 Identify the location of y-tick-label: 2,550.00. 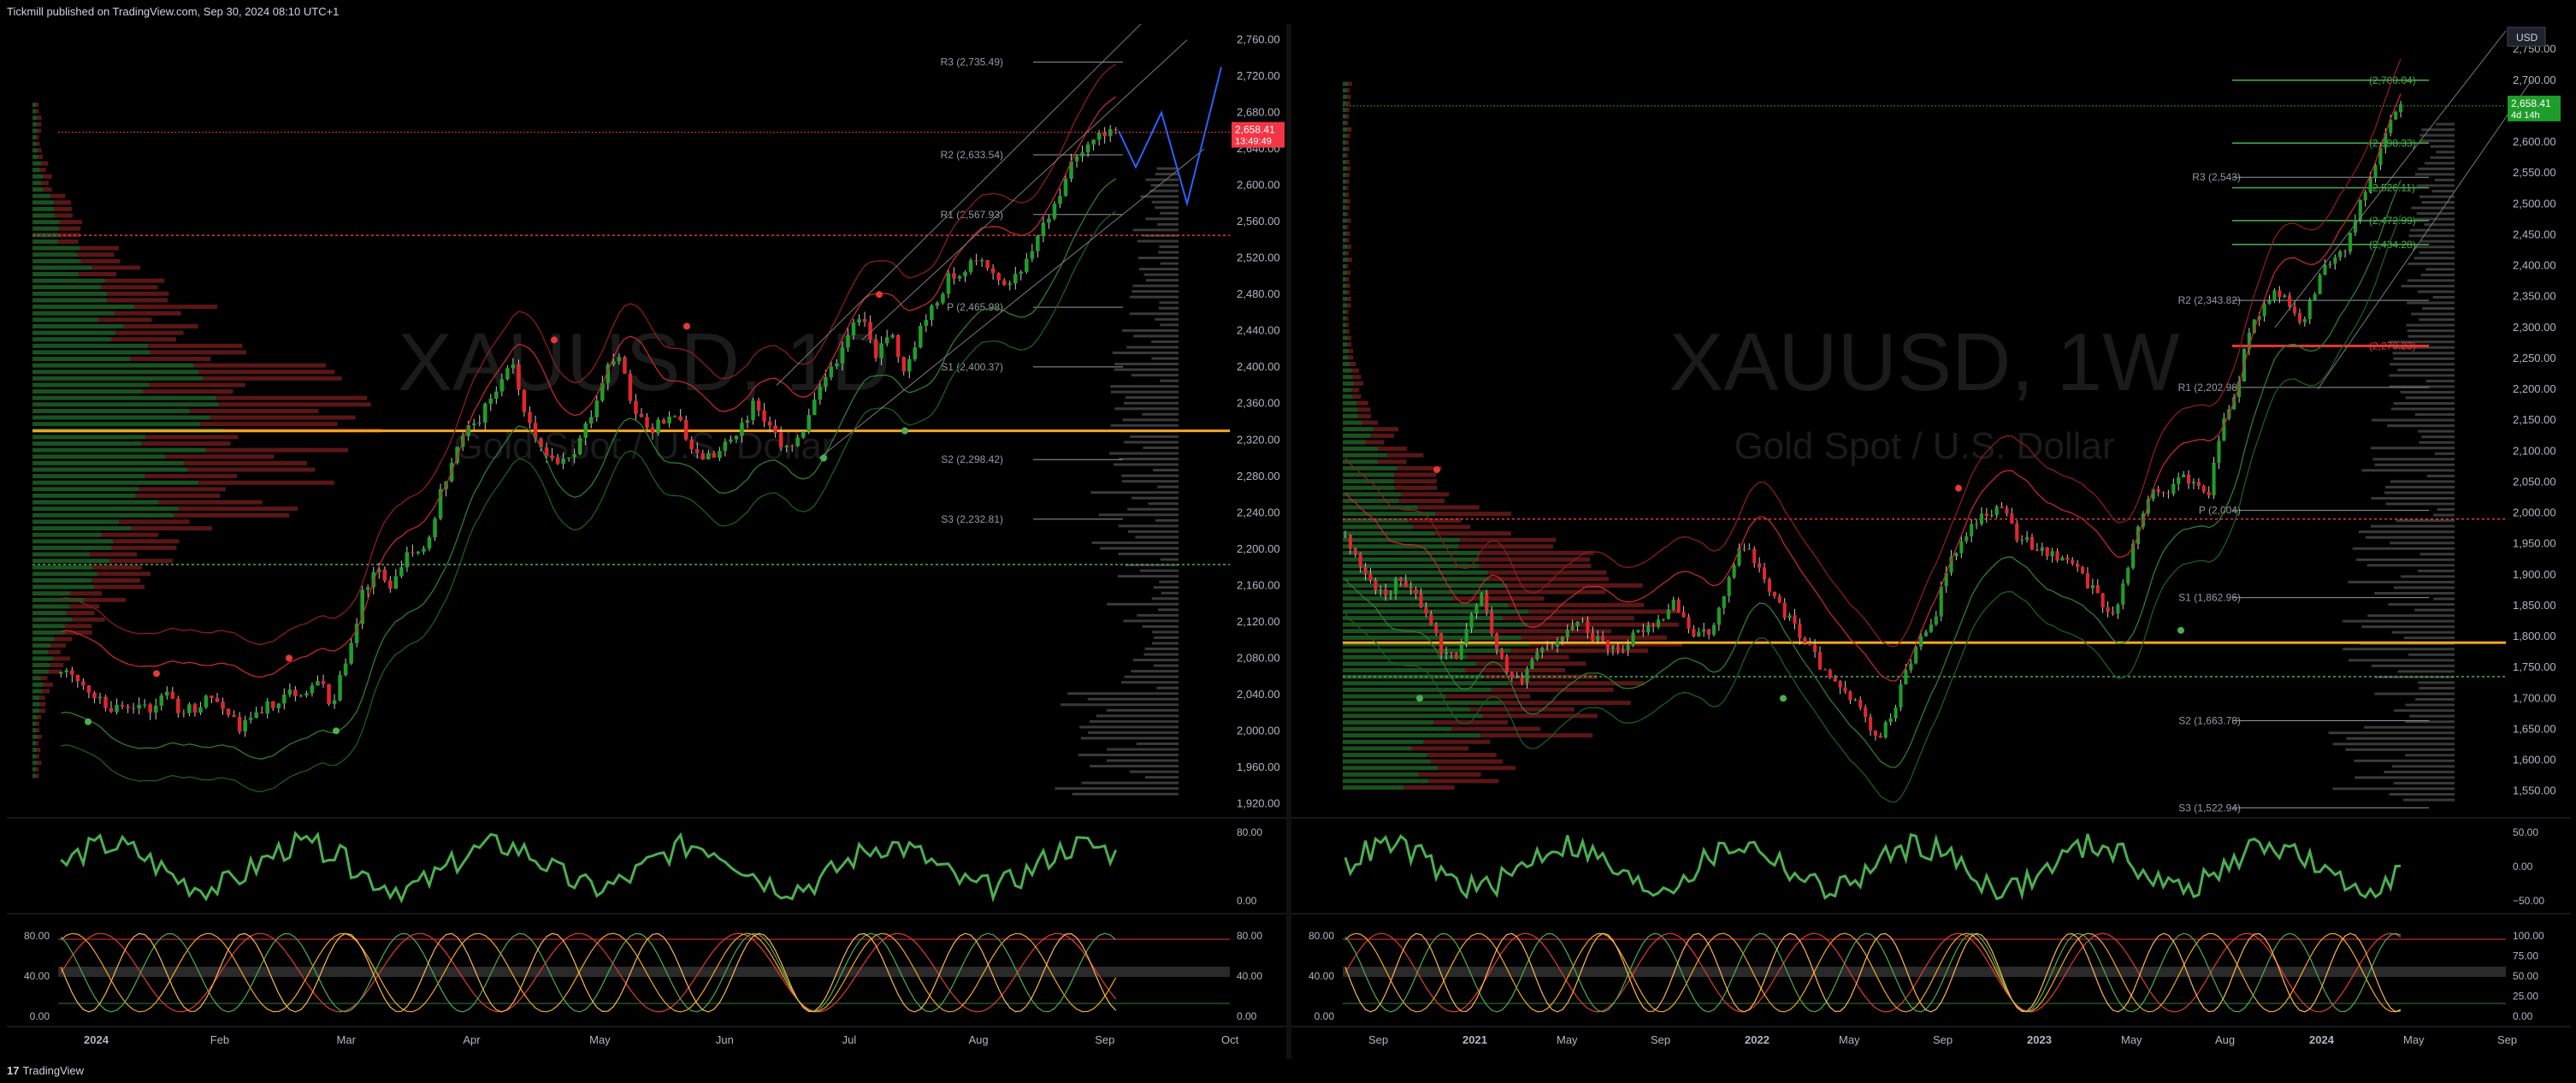
(2534, 172).